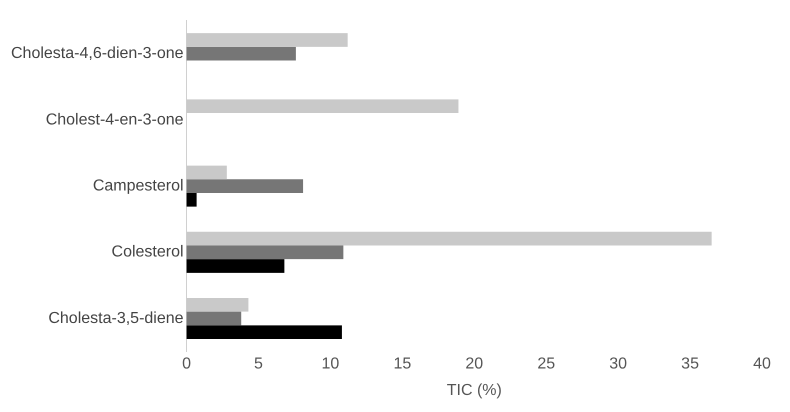 This screenshot has height=412, width=790. Describe the element at coordinates (474, 364) in the screenshot. I see `x-tick-label: 20` at that location.